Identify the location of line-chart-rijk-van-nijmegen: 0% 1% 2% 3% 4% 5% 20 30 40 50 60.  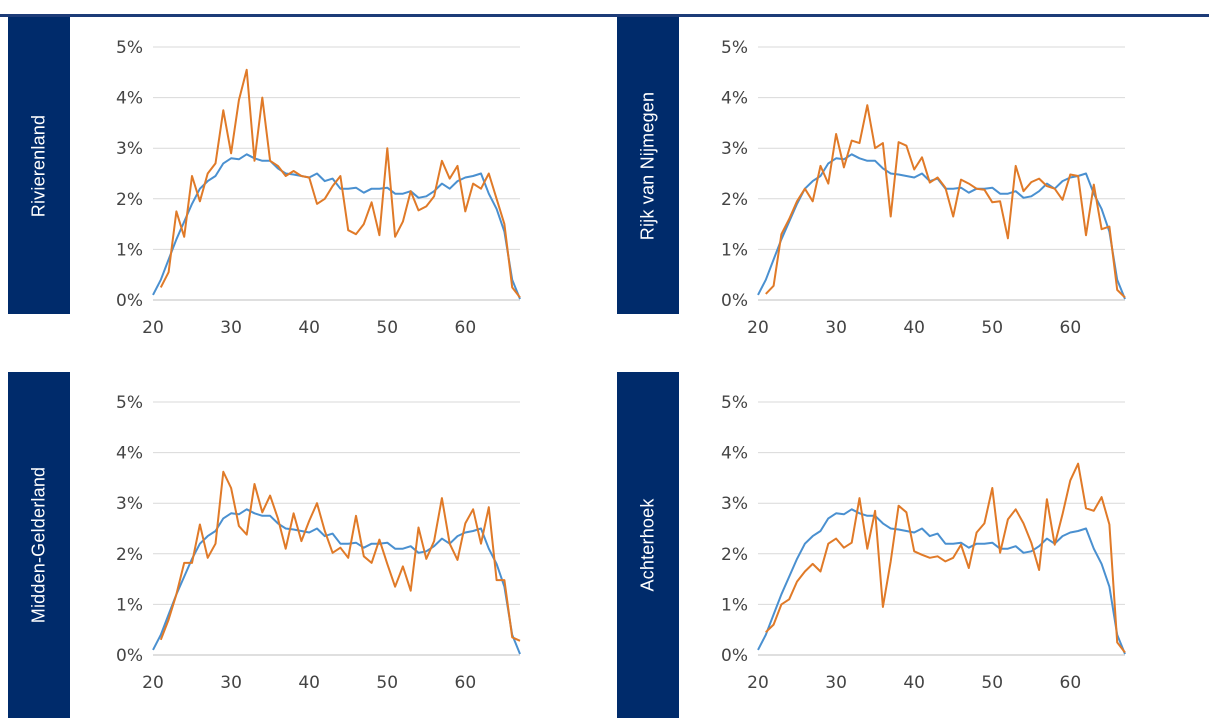
(923, 188).